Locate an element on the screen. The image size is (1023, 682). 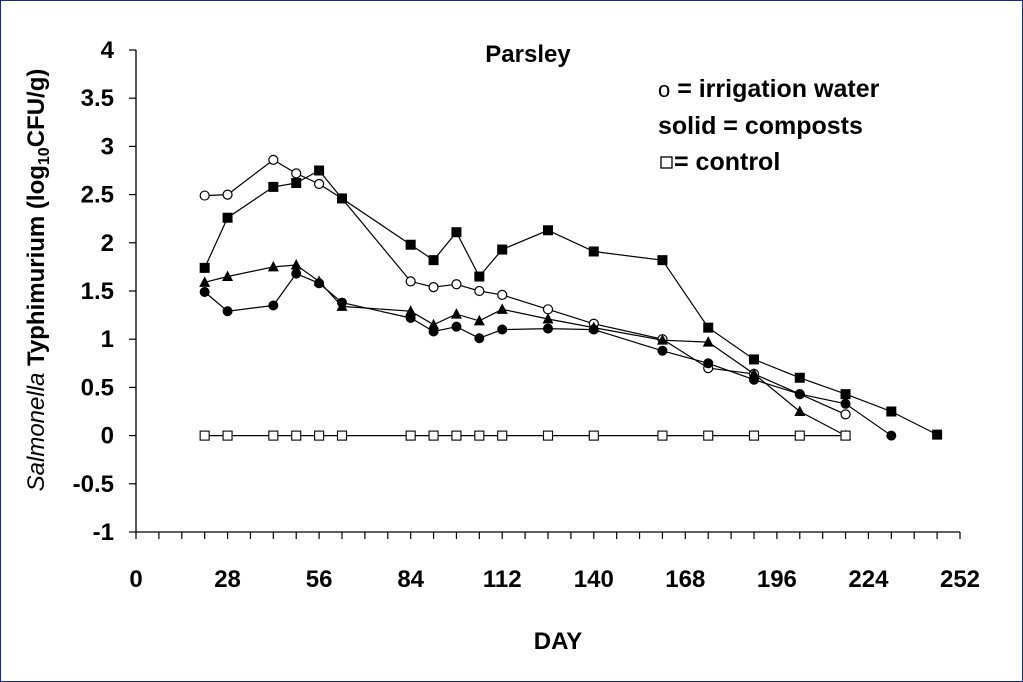
y-tick-label: 3.5 is located at coordinates (97, 98).